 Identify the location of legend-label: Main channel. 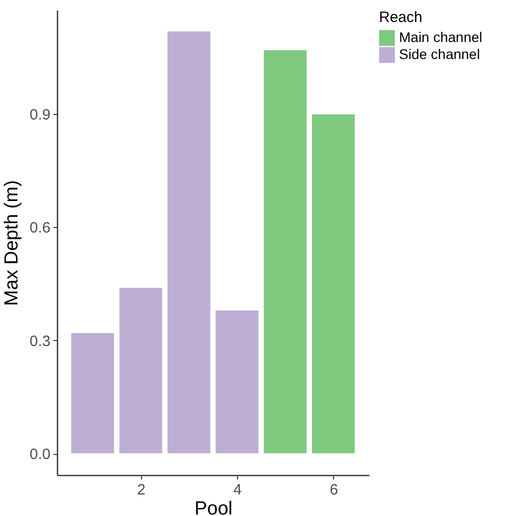
(440, 37).